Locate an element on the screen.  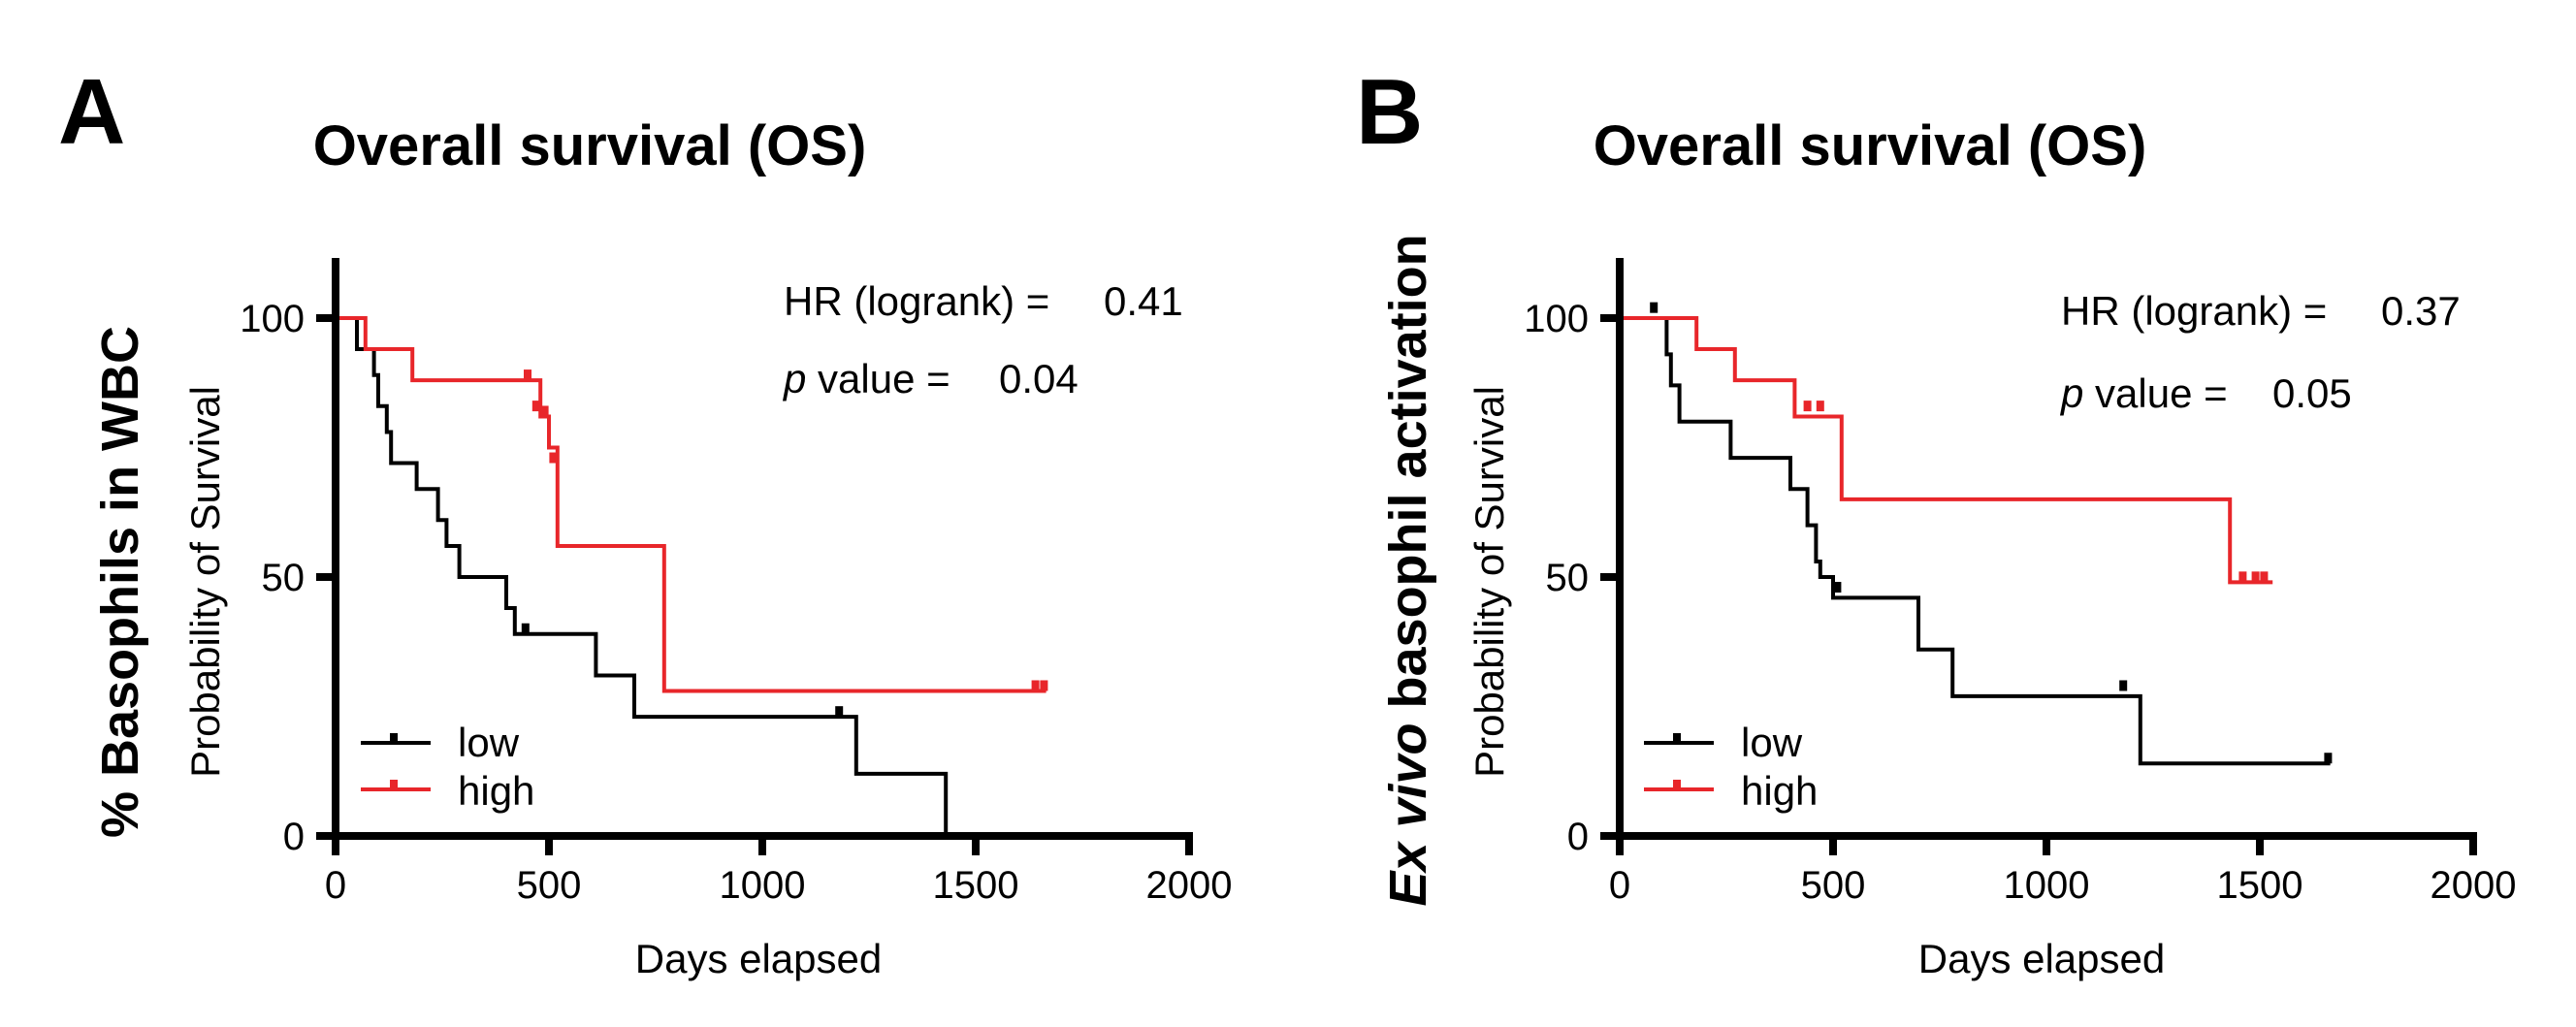
legend-label-low-a: low is located at coordinates (489, 742).